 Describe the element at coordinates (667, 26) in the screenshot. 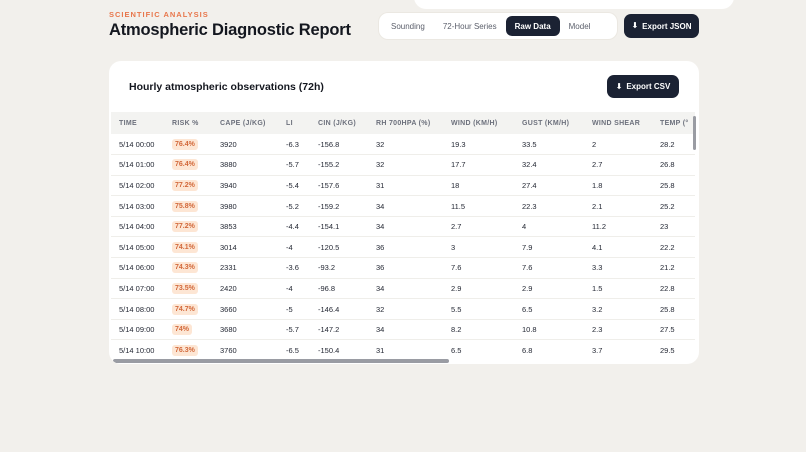

I see `export-json-label: Export JSON` at that location.